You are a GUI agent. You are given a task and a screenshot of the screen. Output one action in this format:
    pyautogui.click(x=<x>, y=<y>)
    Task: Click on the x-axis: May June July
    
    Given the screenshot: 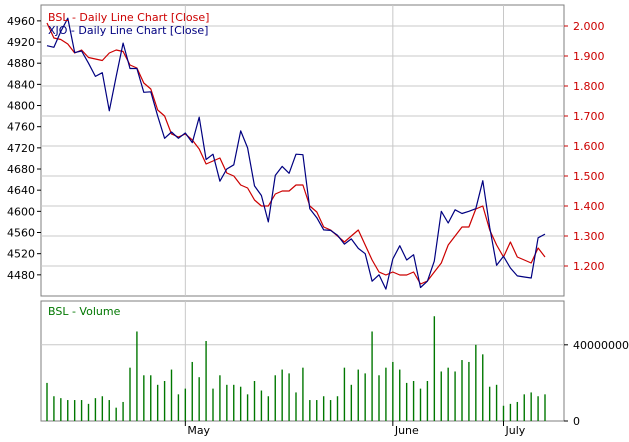 What is the action you would take?
    pyautogui.click(x=355, y=429)
    